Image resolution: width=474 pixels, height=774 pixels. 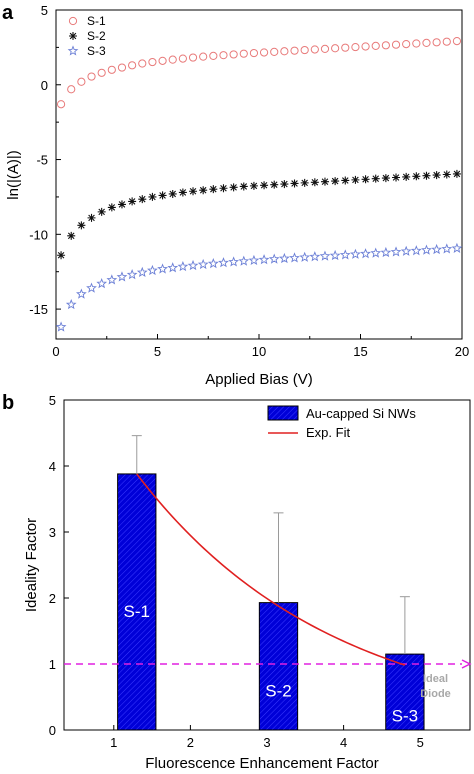 I want to click on y-axis-title-a: ln(|(A)|), so click(x=13, y=174).